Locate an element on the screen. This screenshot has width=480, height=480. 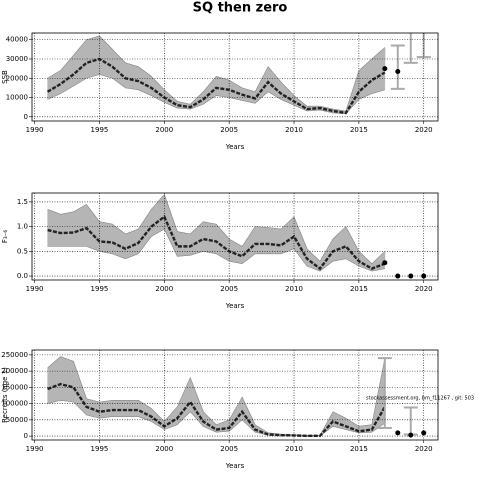
y-tick-label: 250000 is located at coordinates (14, 355).